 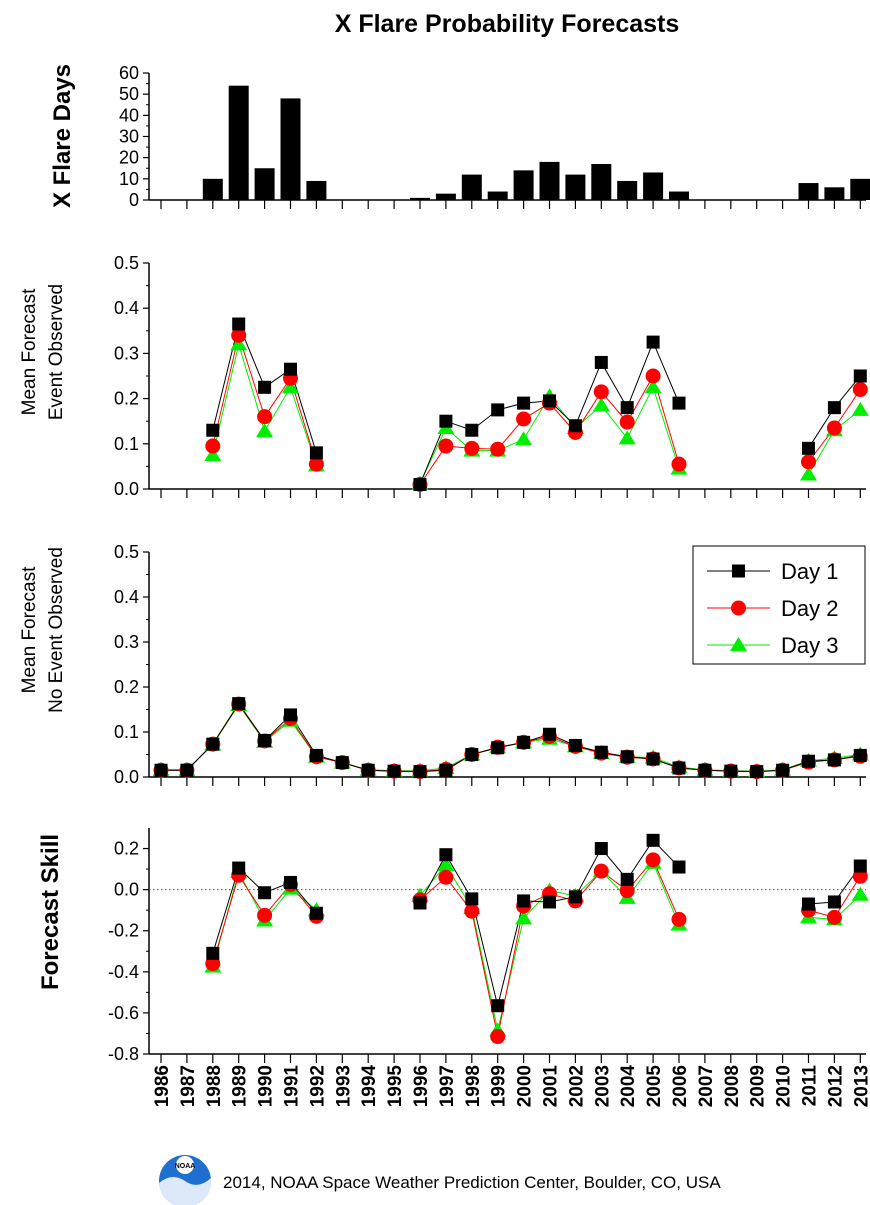 I want to click on y-tick-label: 50, so click(x=129, y=94).